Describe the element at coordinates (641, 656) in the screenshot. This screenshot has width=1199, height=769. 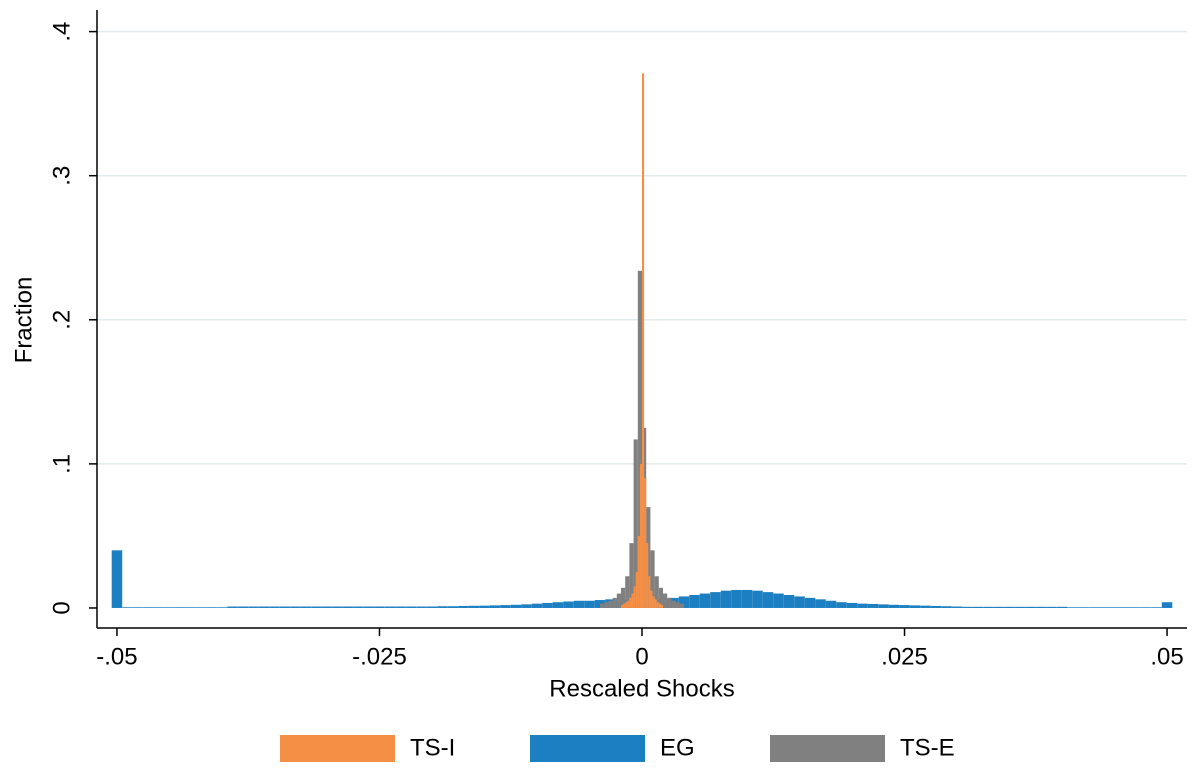
I see `x-tick-label: 0` at that location.